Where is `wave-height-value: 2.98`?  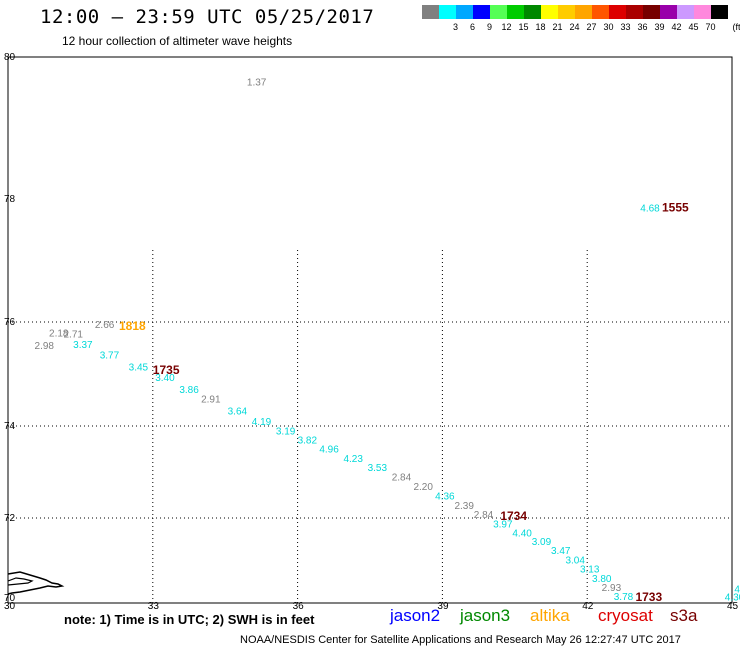
wave-height-value: 2.98 is located at coordinates (45, 346).